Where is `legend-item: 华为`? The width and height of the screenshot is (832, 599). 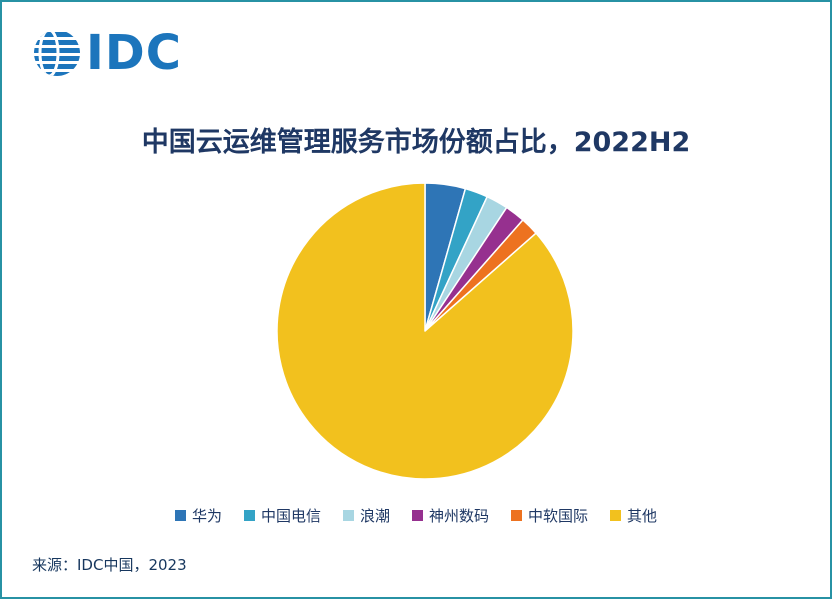 legend-item: 华为 is located at coordinates (198, 515).